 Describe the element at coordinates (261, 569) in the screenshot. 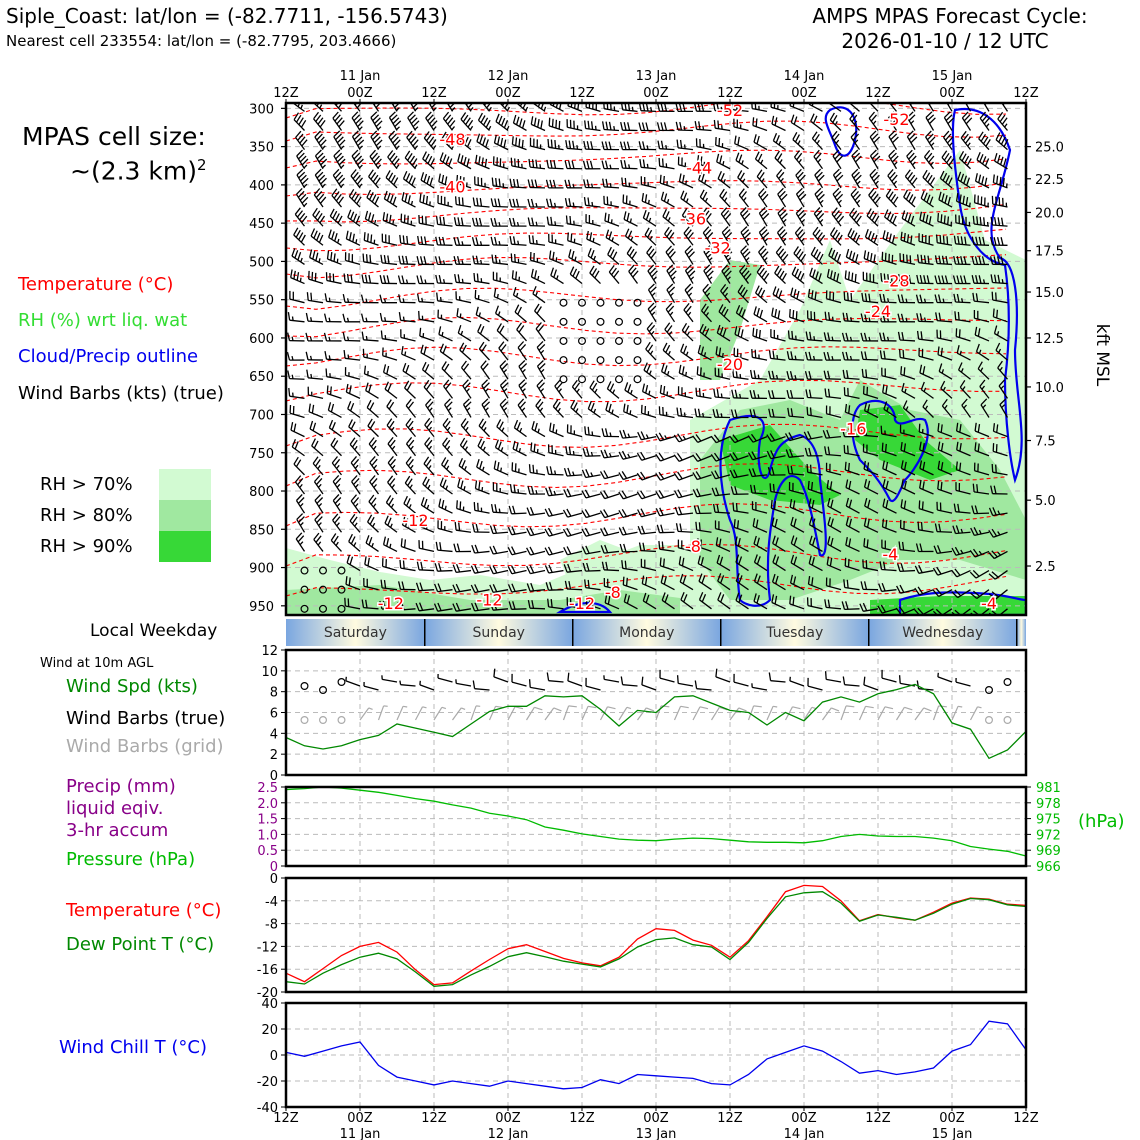

I see `pressure-tick-label: 900` at that location.